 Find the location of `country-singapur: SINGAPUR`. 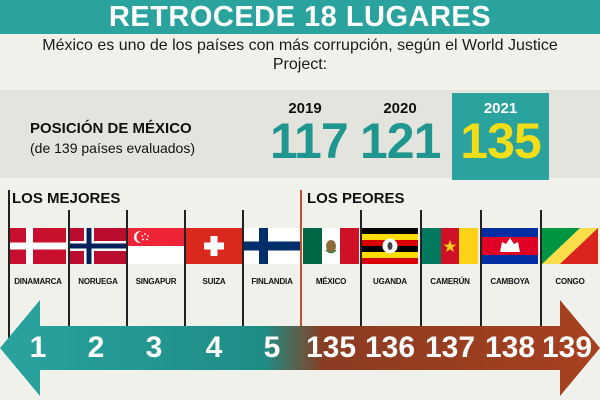

country-singapur: SINGAPUR is located at coordinates (156, 257).